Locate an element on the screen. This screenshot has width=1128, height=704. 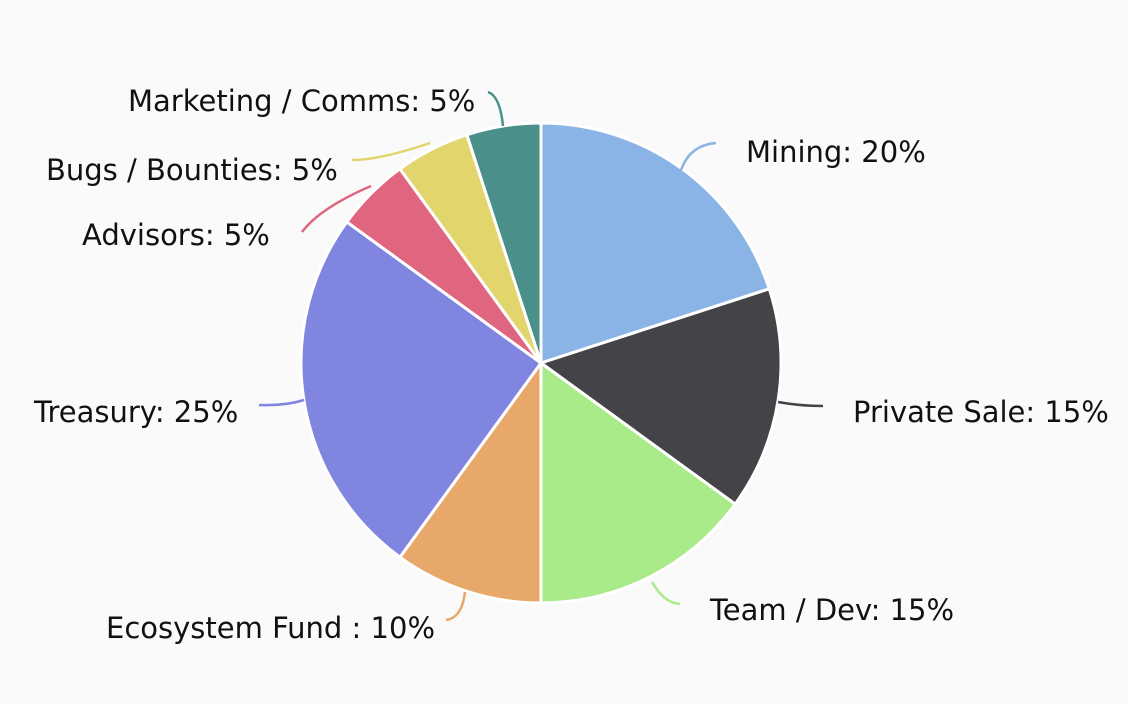
slice-label: Ecosystem Fund : 10% is located at coordinates (270, 628).